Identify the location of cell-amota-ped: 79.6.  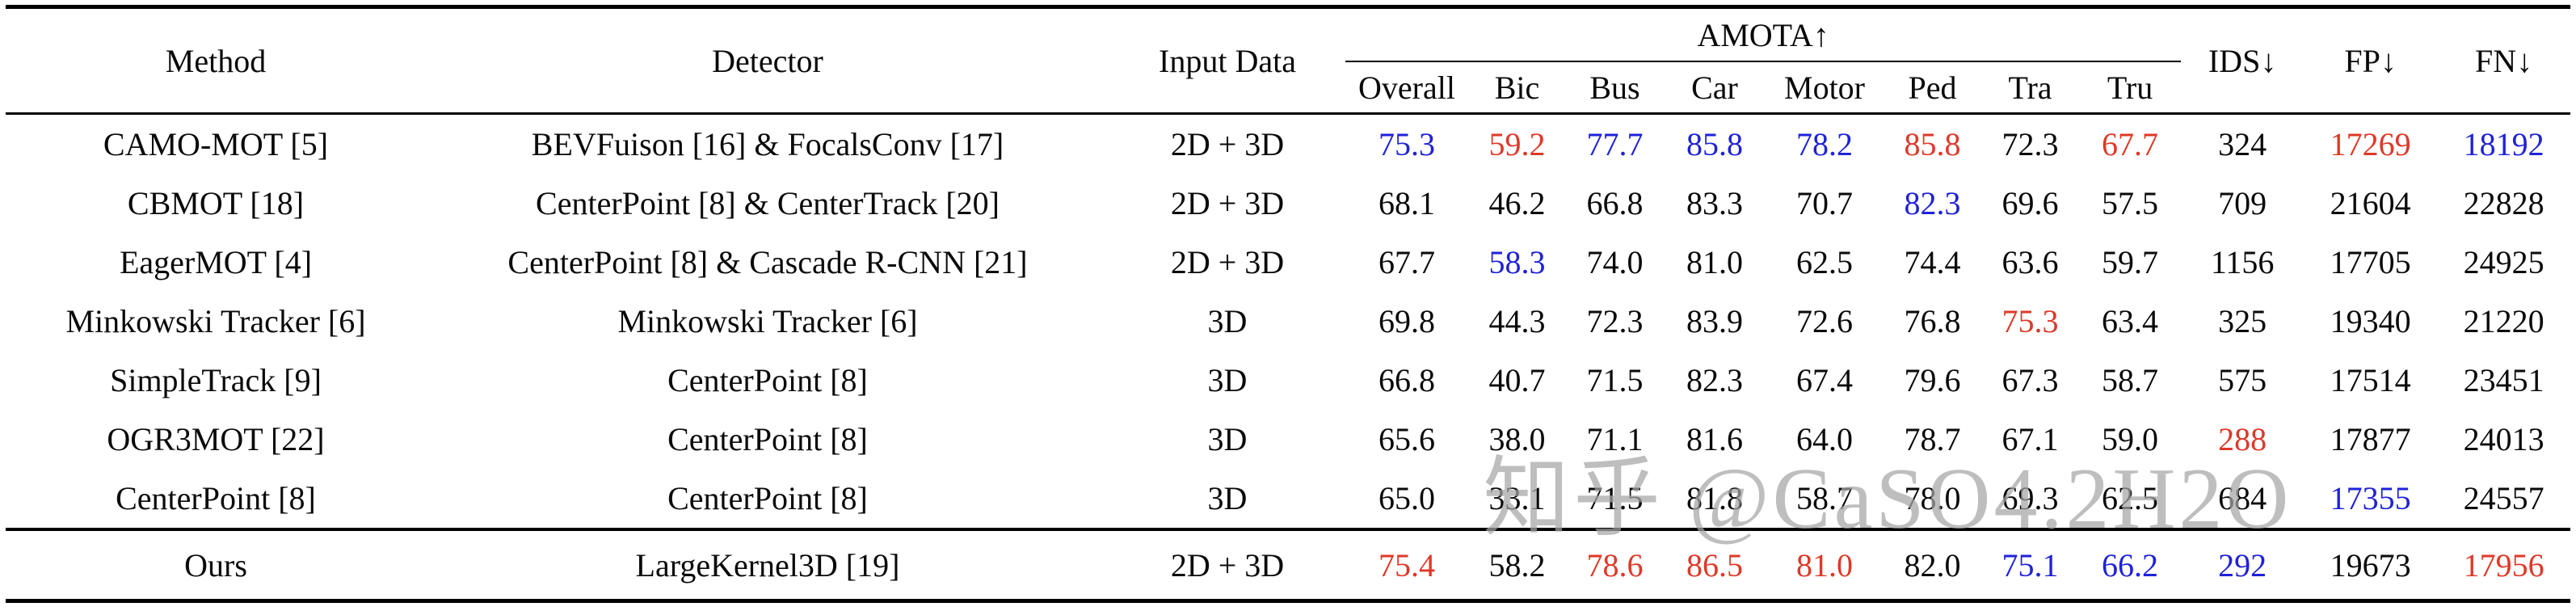
(1932, 380).